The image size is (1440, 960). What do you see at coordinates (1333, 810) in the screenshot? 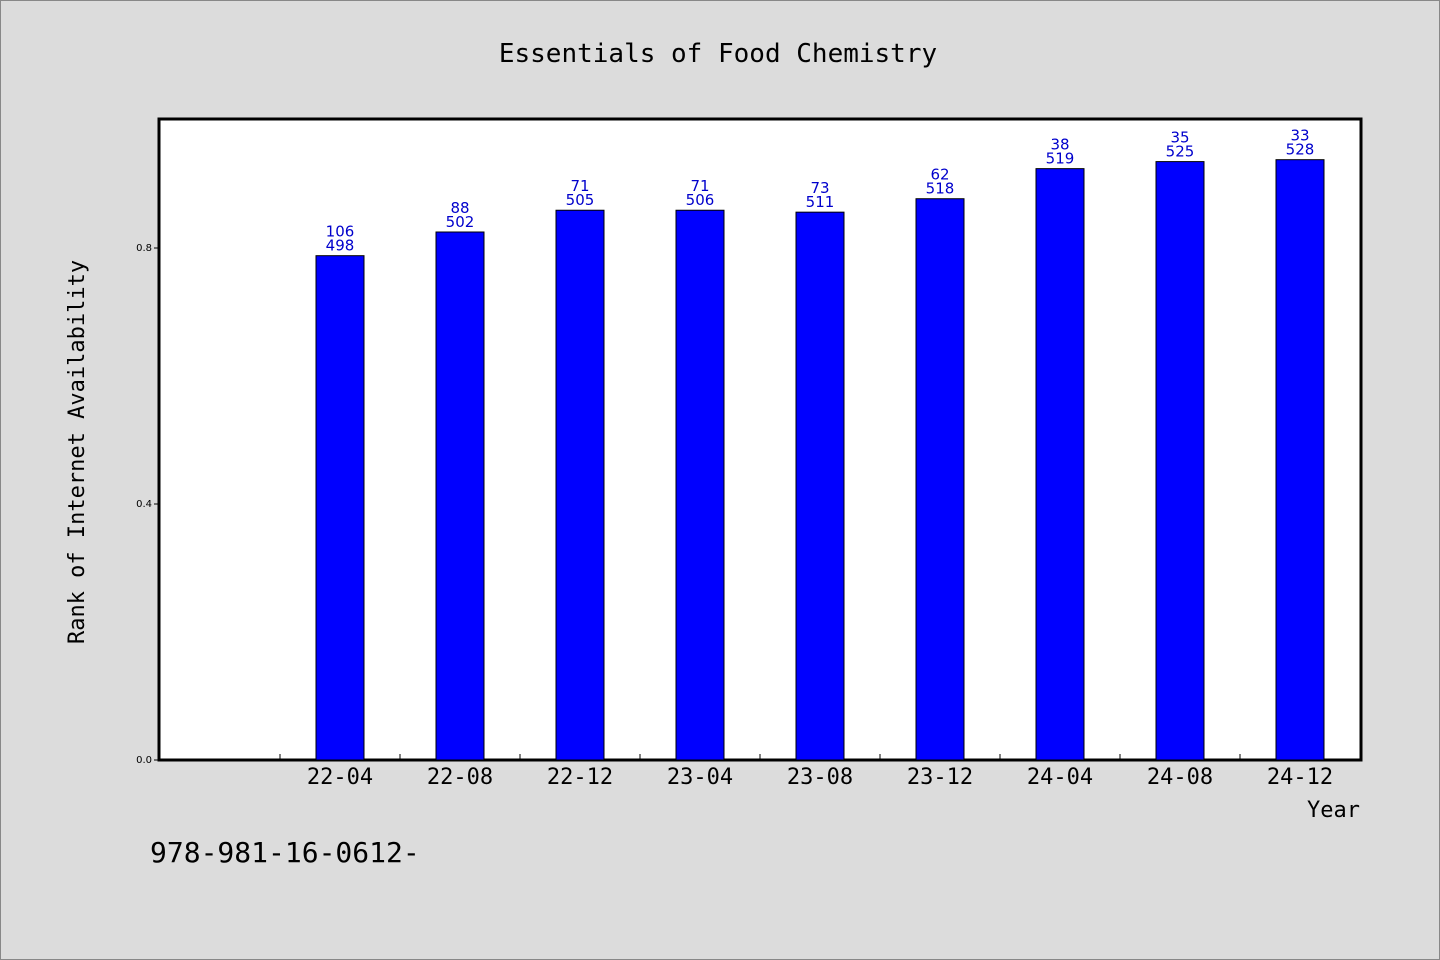
I see `x-axis-label: Year` at bounding box center [1333, 810].